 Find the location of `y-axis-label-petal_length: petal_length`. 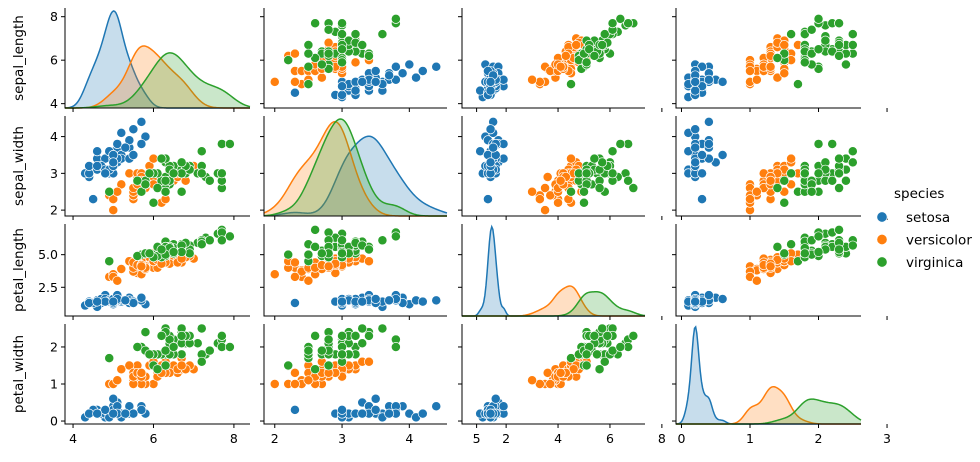

y-axis-label-petal_length: petal_length is located at coordinates (19, 270).